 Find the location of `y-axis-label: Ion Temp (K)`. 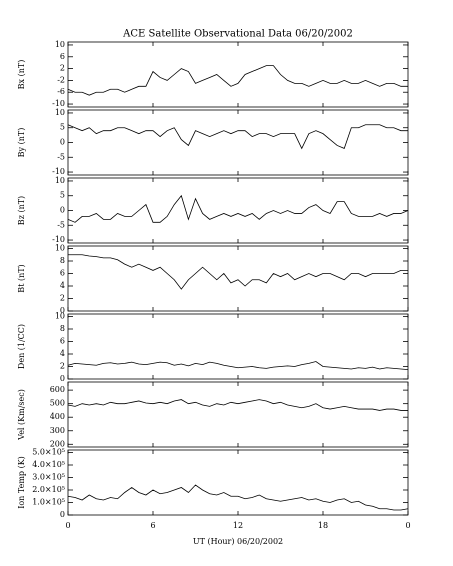

y-axis-label: Ion Temp (K) is located at coordinates (21, 482).